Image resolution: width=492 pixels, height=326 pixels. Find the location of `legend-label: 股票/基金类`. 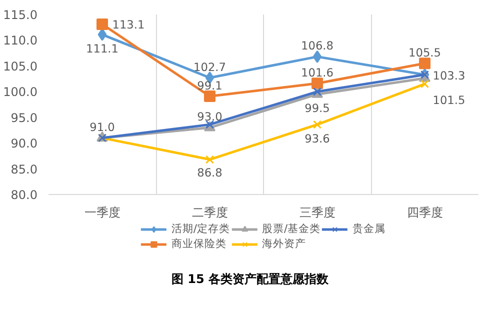

legend-label: 股票/基金类 is located at coordinates (291, 229).